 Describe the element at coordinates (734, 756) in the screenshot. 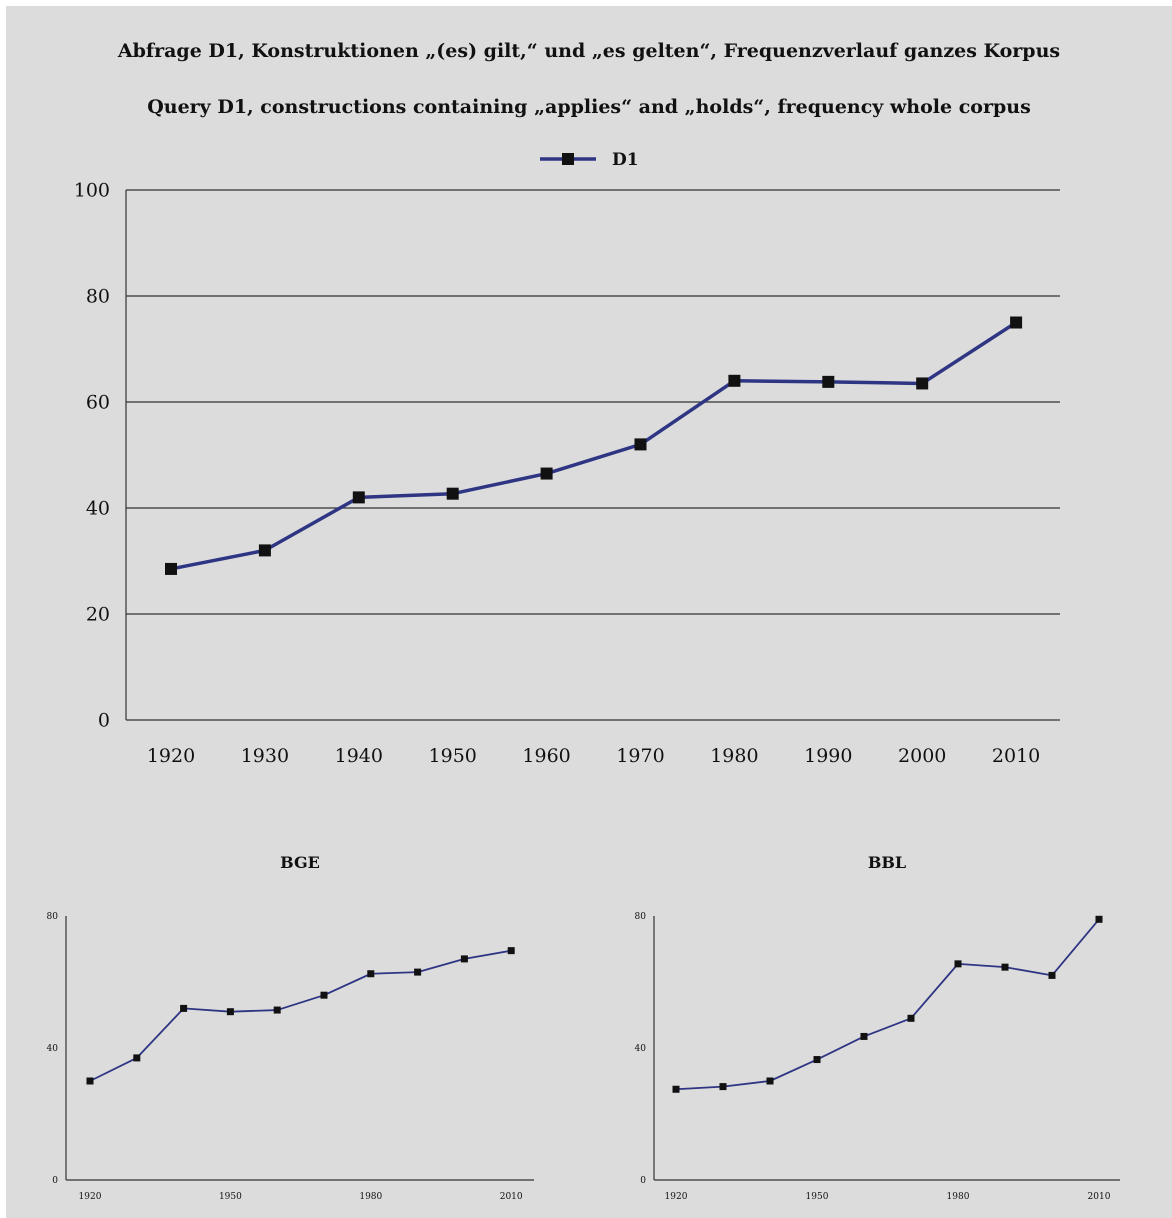

I see `chart1-x-tick-1980: 1980` at that location.